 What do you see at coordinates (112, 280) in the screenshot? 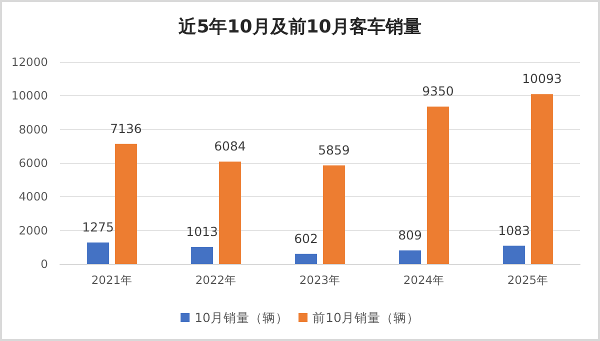
I see `x-tick-label: 2021年` at bounding box center [112, 280].